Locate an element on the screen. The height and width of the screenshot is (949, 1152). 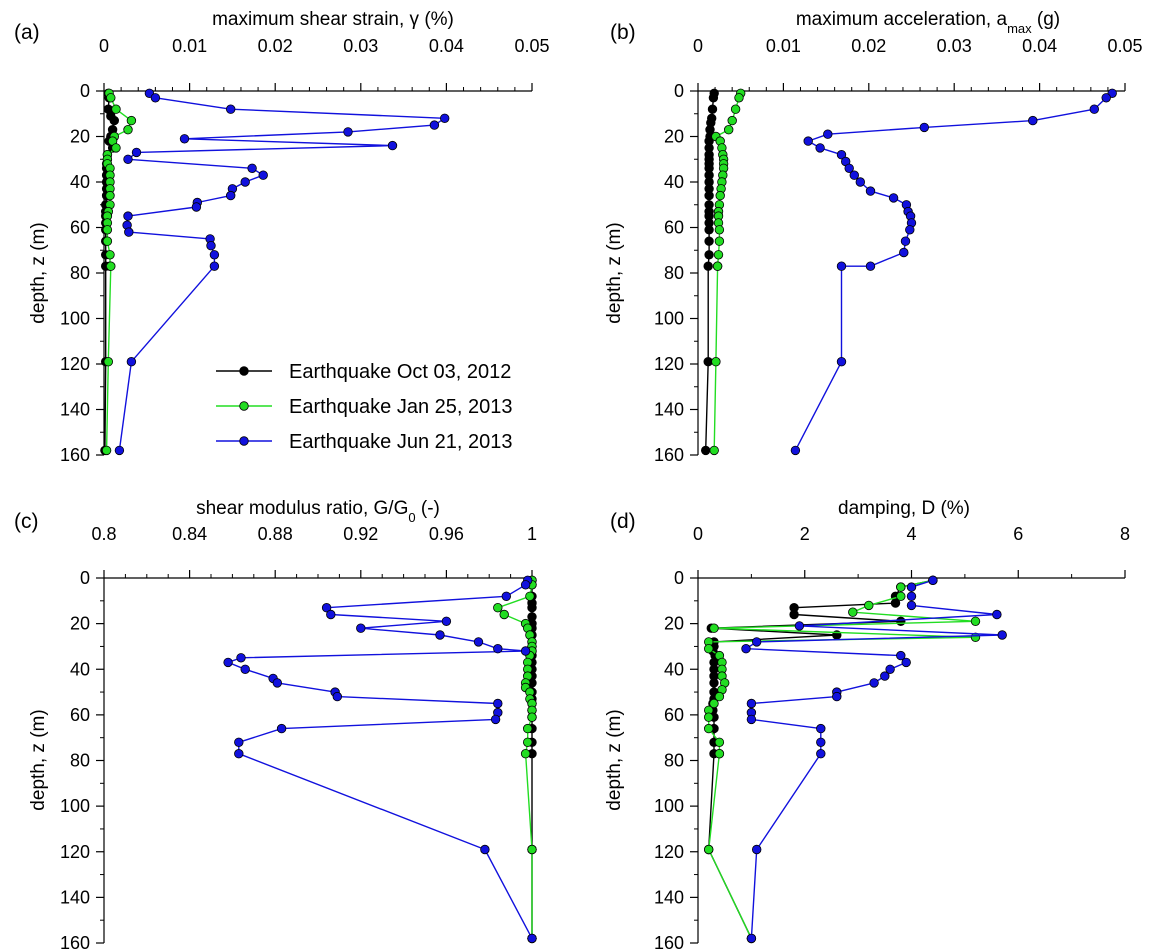
y-tick-label-a: 0 is located at coordinates (85, 91).